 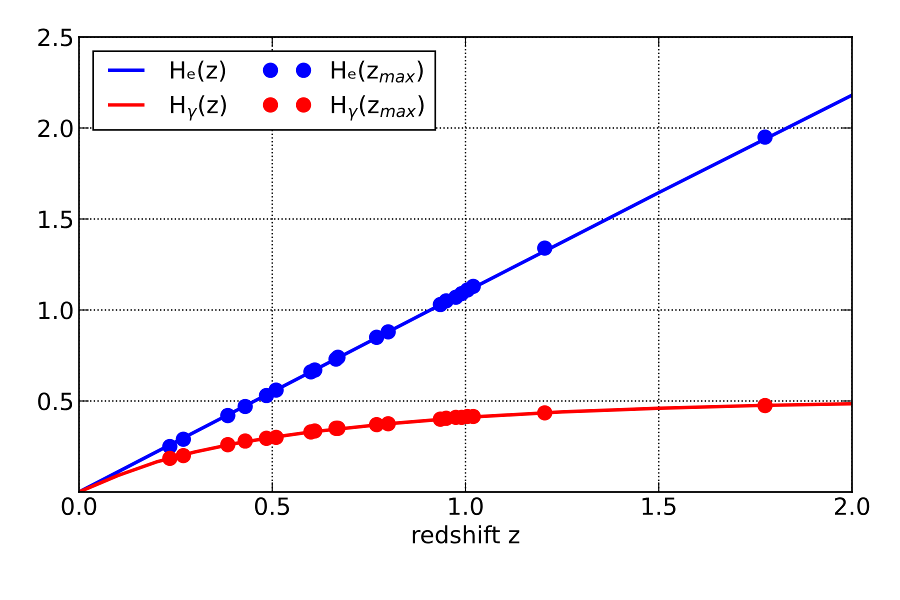 I want to click on legend-label: H$_{γ}$(z), so click(x=198, y=107).